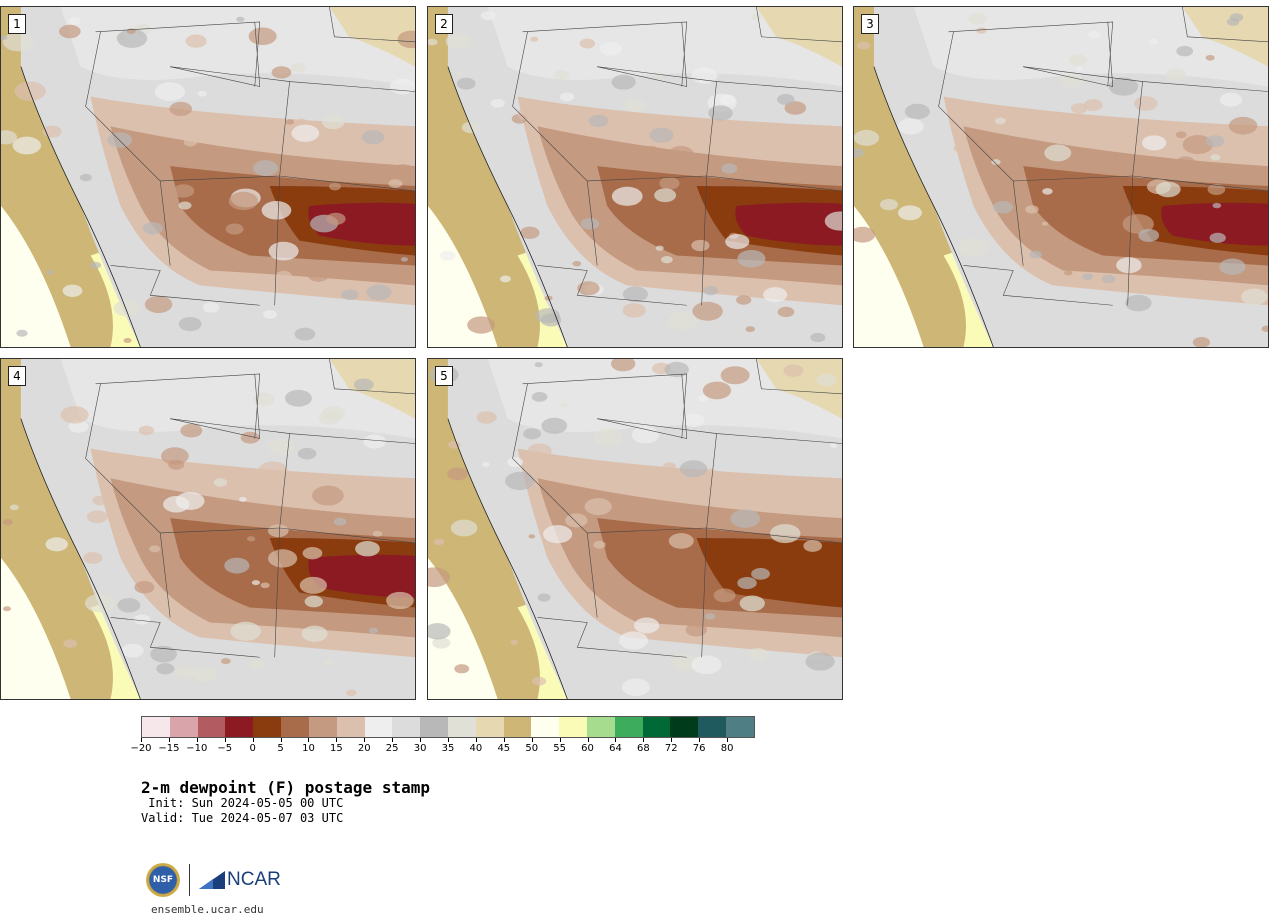  Describe the element at coordinates (364, 748) in the screenshot. I see `colorbar-tick-label: 20` at that location.